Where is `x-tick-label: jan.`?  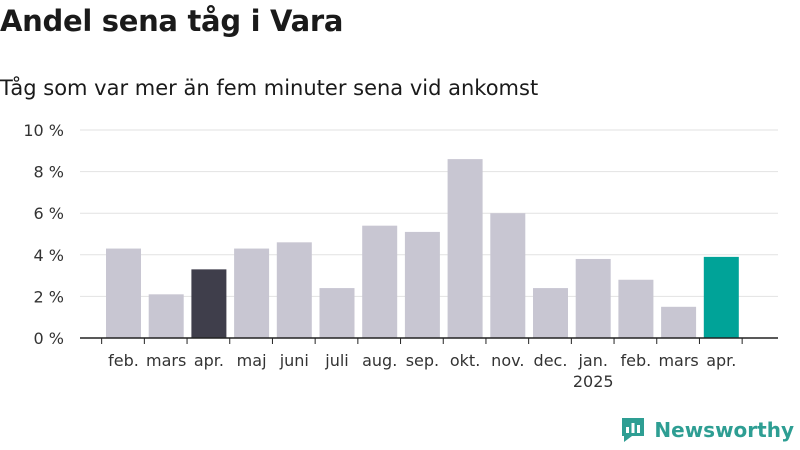 x-tick-label: jan. is located at coordinates (592, 360).